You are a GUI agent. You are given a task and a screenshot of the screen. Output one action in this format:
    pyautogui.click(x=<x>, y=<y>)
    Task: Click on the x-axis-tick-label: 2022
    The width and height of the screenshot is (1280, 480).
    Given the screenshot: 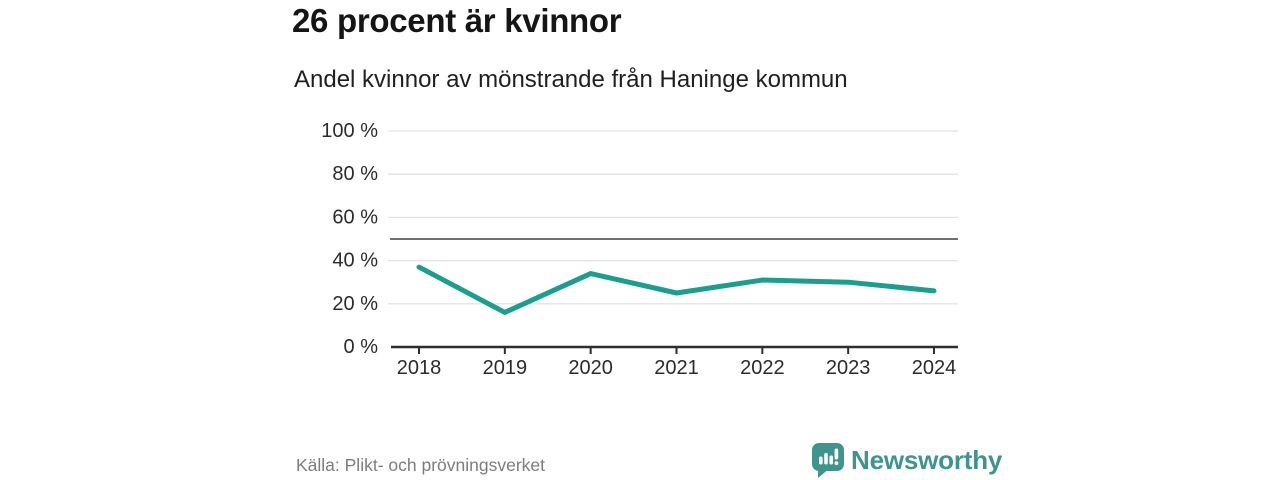 What is the action you would take?
    pyautogui.click(x=762, y=368)
    